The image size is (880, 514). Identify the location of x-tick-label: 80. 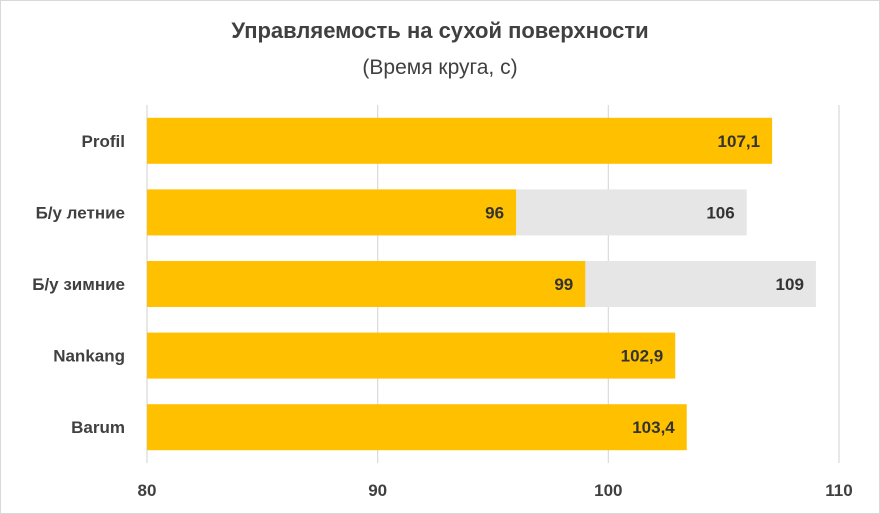
(147, 490).